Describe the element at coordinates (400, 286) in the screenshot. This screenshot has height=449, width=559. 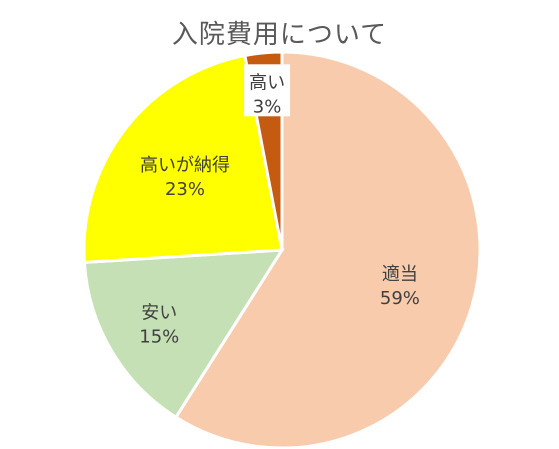
I see `slice-label-1: 適当 59%` at that location.